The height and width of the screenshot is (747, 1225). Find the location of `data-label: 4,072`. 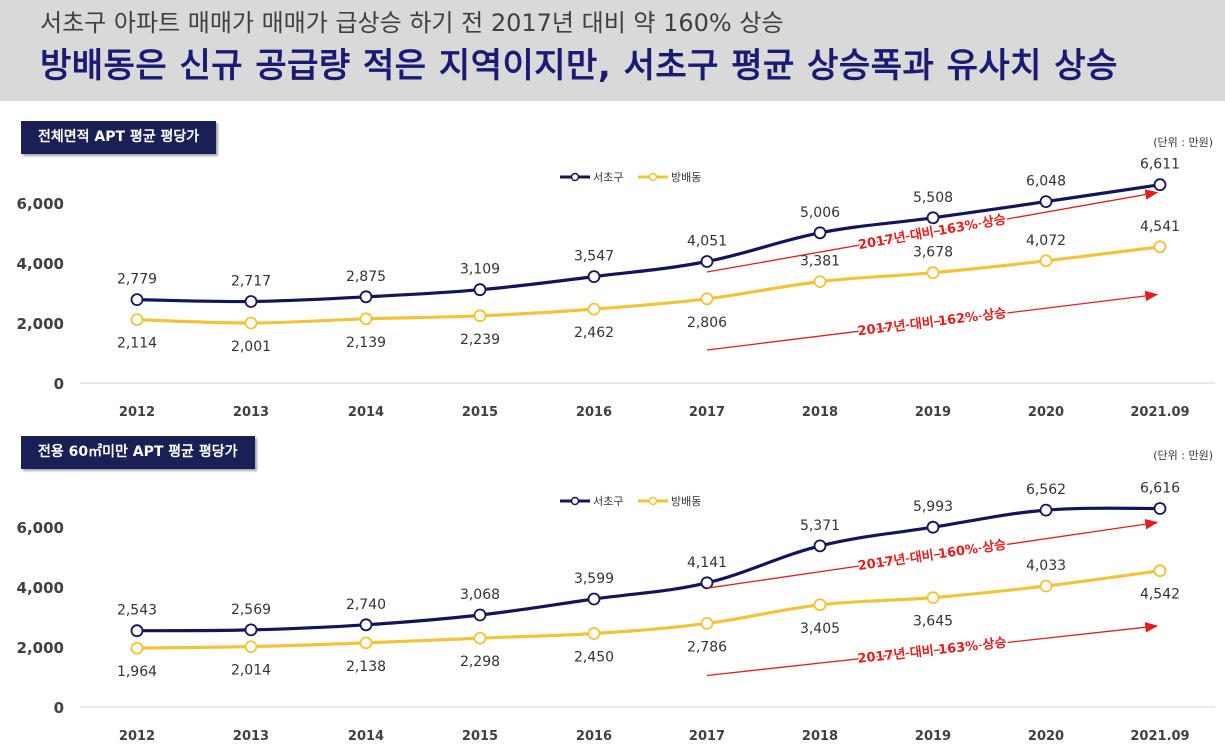

data-label: 4,072 is located at coordinates (1046, 241).